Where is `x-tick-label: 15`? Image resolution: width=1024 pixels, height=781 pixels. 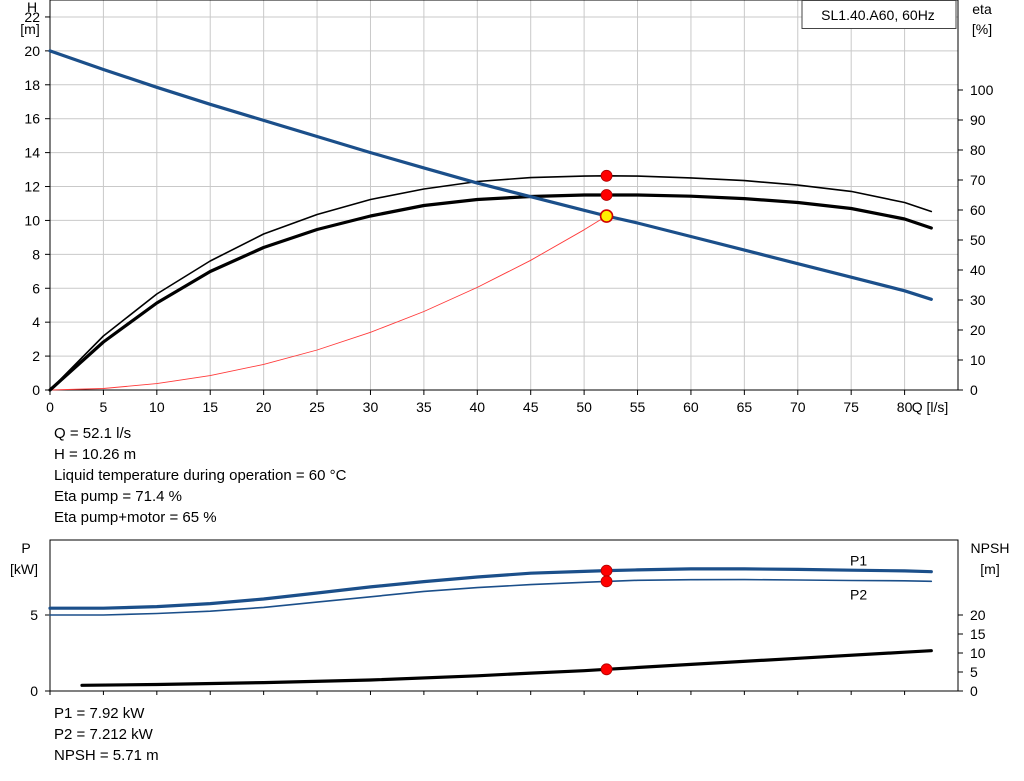
x-tick-label: 15 is located at coordinates (210, 407).